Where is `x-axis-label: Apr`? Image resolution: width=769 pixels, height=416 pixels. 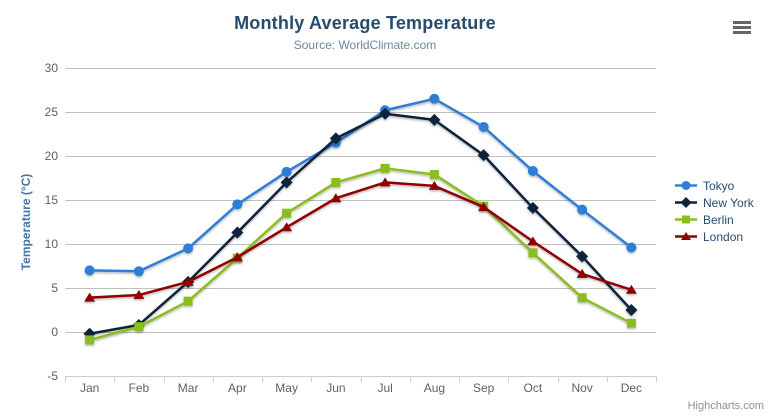 x-axis-label: Apr is located at coordinates (237, 388).